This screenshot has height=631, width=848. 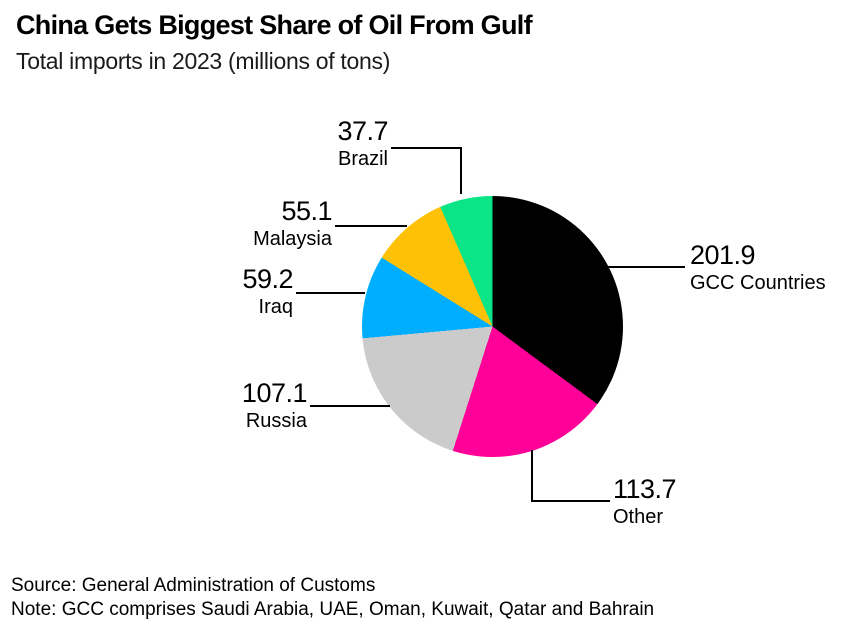 What do you see at coordinates (371, 226) in the screenshot?
I see `leader-line-malaysia` at bounding box center [371, 226].